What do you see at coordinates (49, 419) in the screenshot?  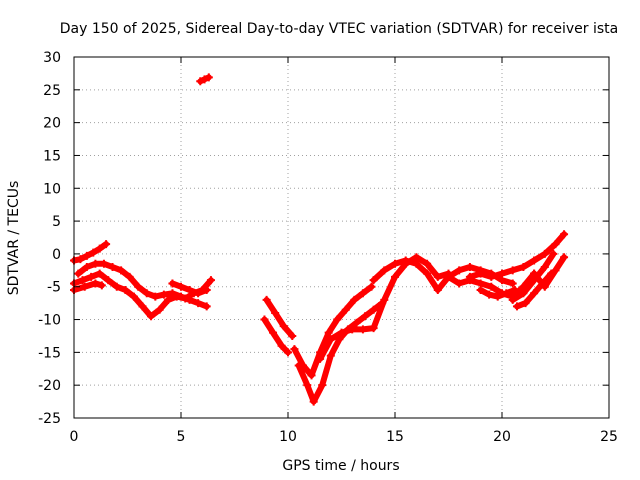 I see `y-tick-label: -25` at bounding box center [49, 419].